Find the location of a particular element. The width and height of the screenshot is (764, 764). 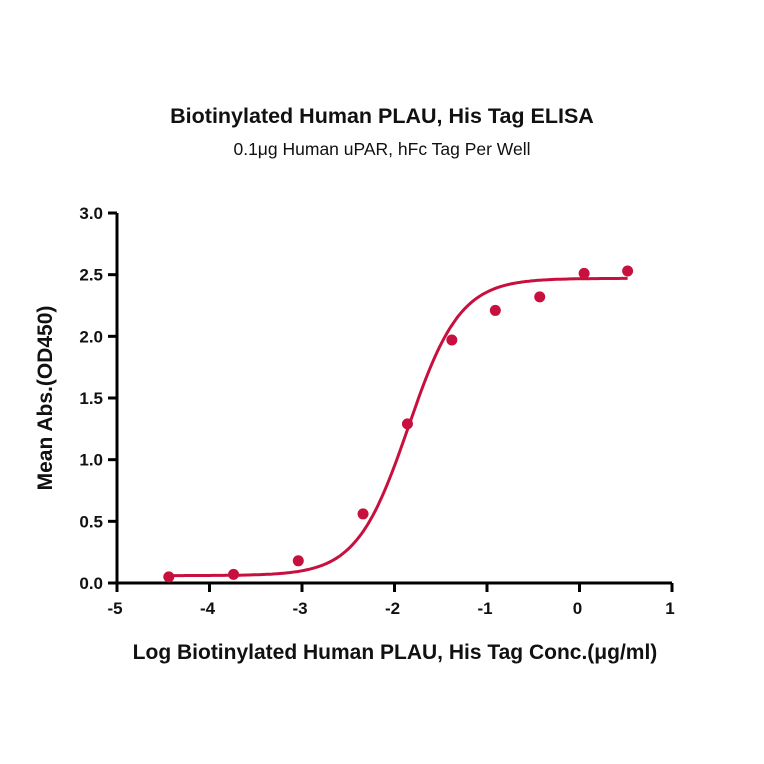

y-tick-label: 1.5 is located at coordinates (91, 398).